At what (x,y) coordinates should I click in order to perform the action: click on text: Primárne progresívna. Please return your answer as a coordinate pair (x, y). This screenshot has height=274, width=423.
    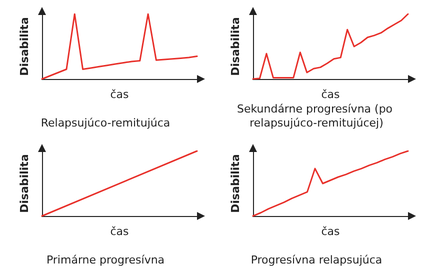
    Looking at the image, I should click on (105, 260).